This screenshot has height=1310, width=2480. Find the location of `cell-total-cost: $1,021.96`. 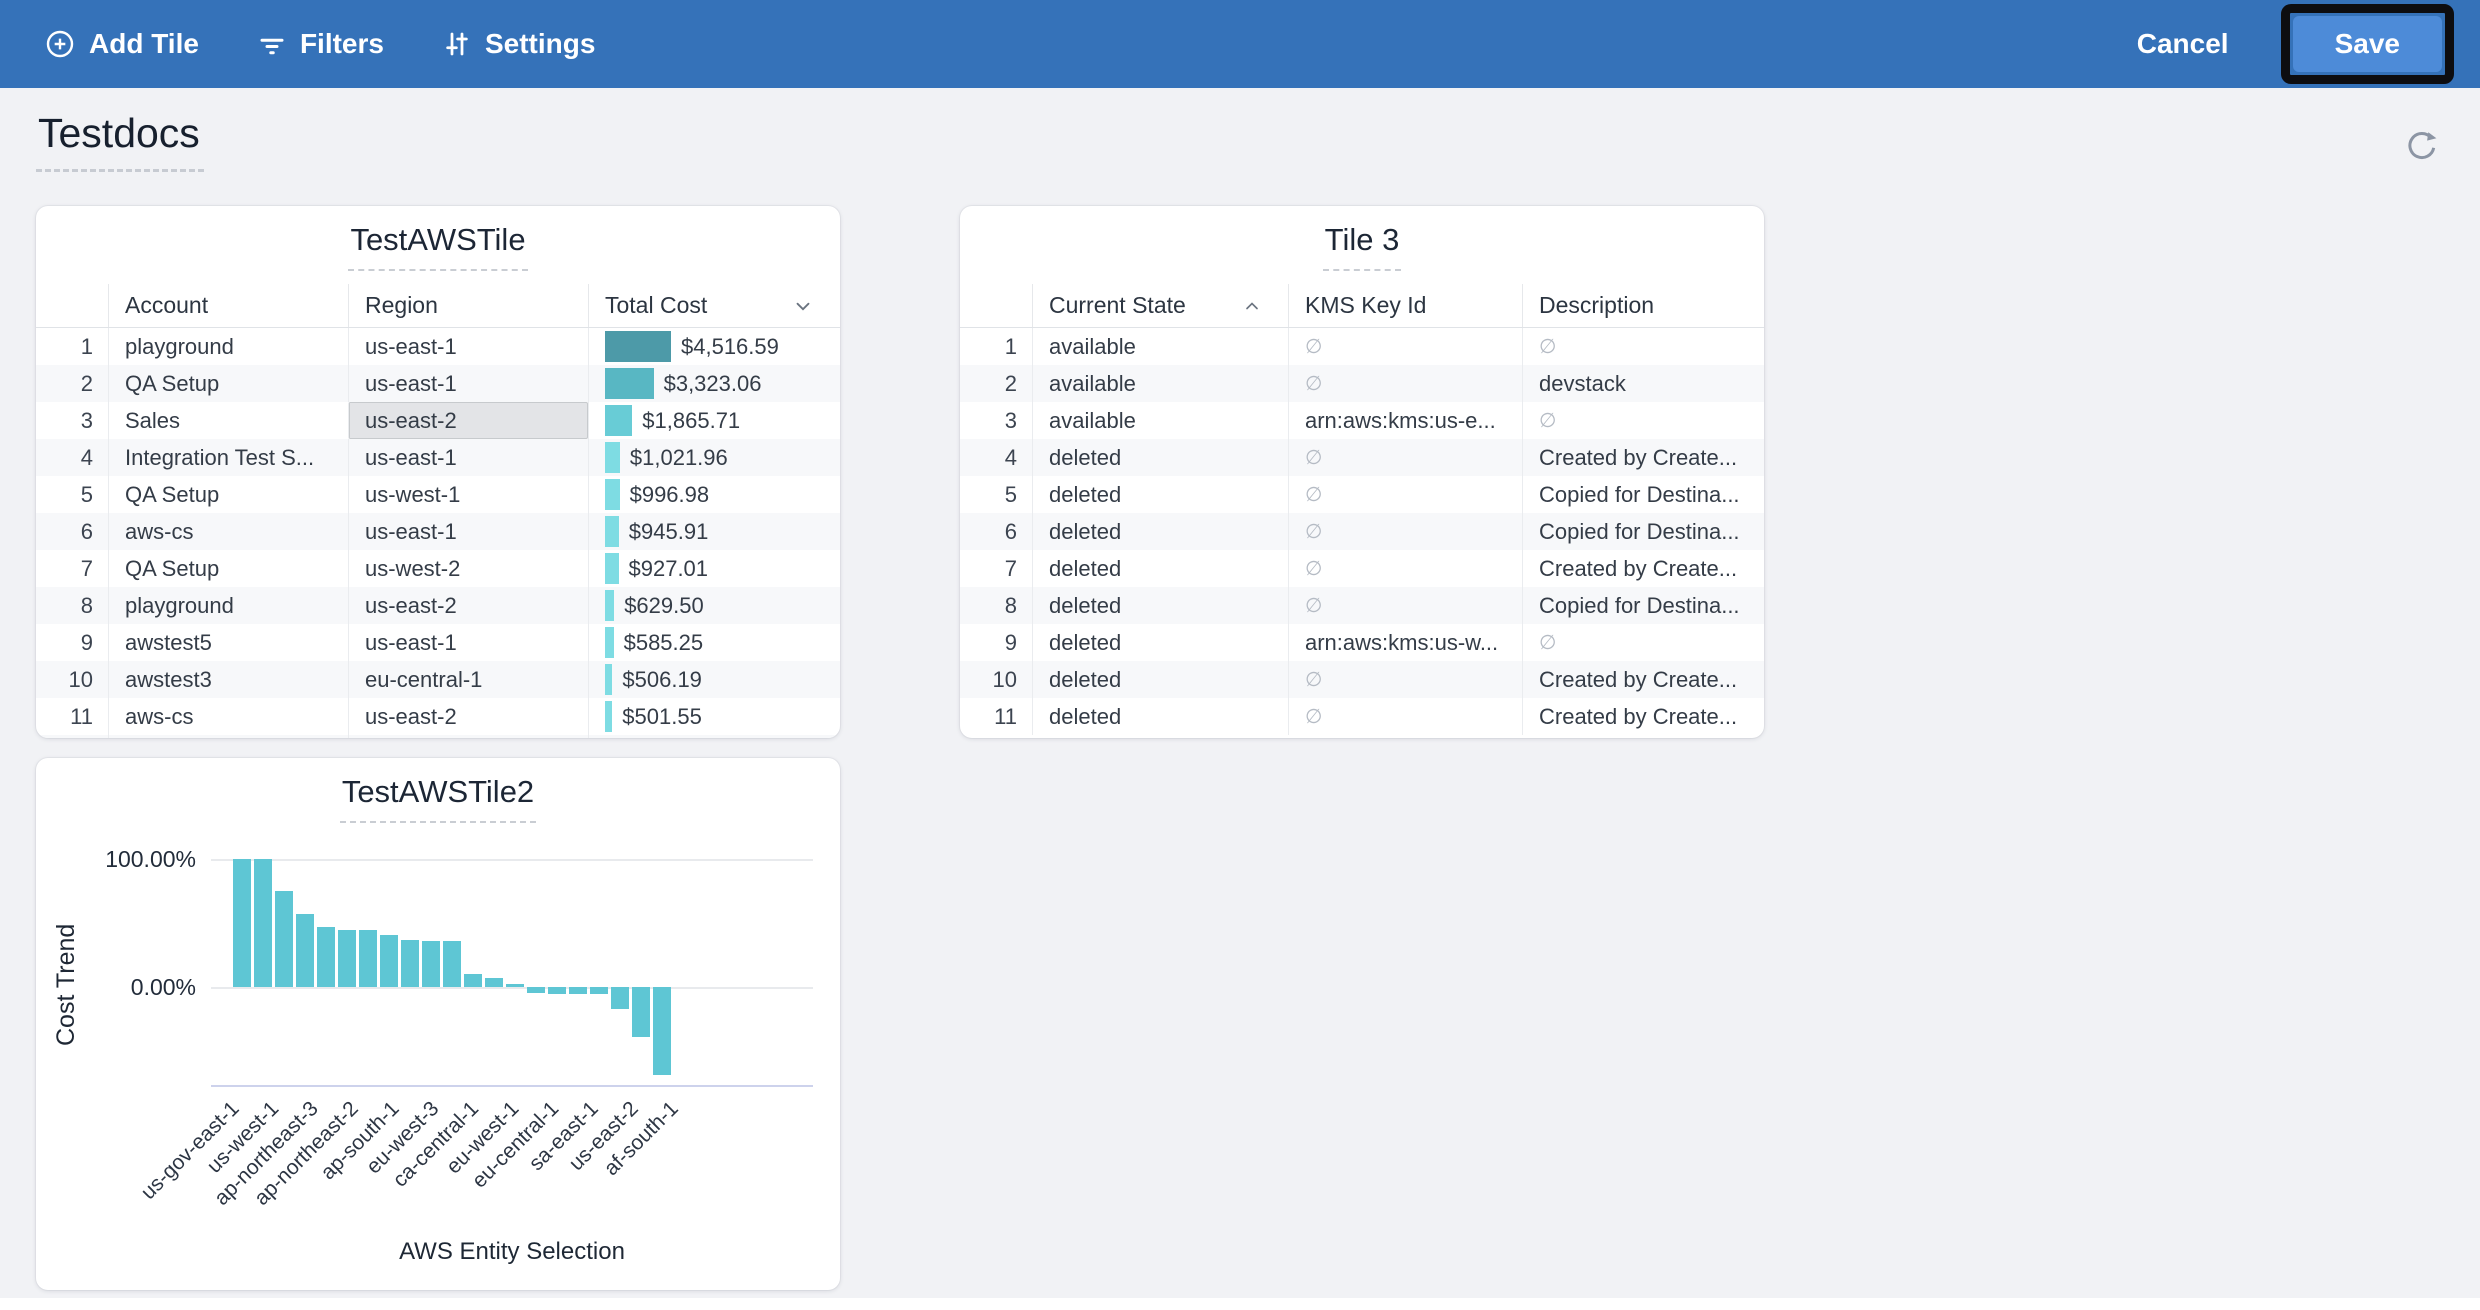

cell-total-cost: $1,021.96 is located at coordinates (714, 458).